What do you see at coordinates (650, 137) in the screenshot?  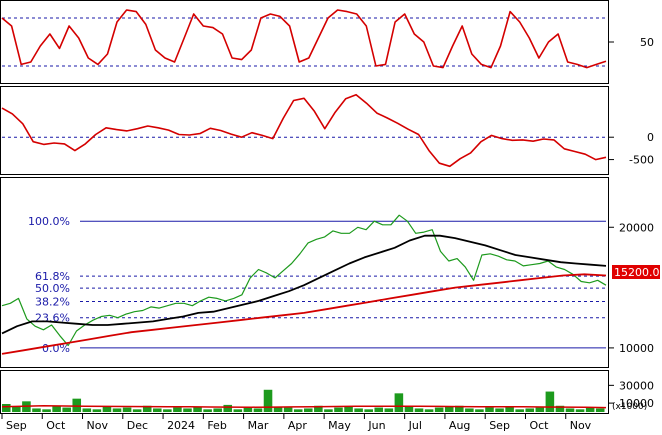 I see `oscillator-tick-label: 0` at bounding box center [650, 137].